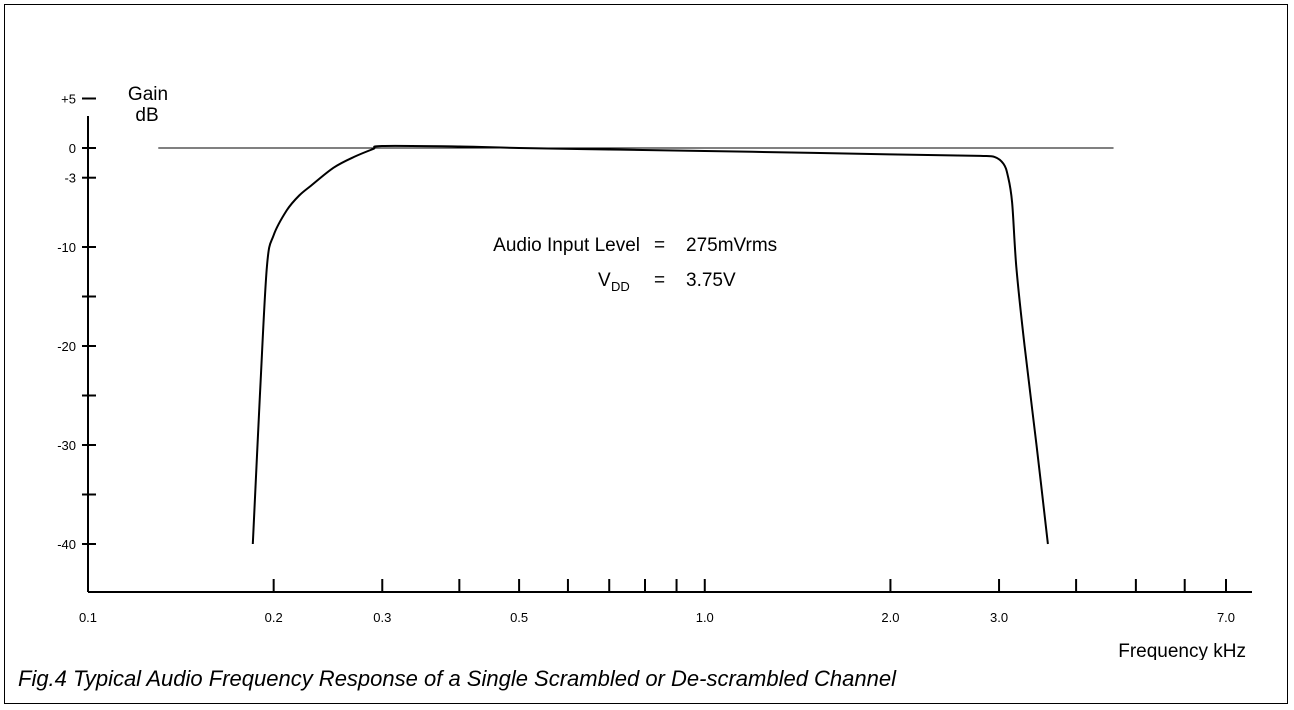 The width and height of the screenshot is (1294, 710). I want to click on x-tick-label: 7.0, so click(1226, 617).